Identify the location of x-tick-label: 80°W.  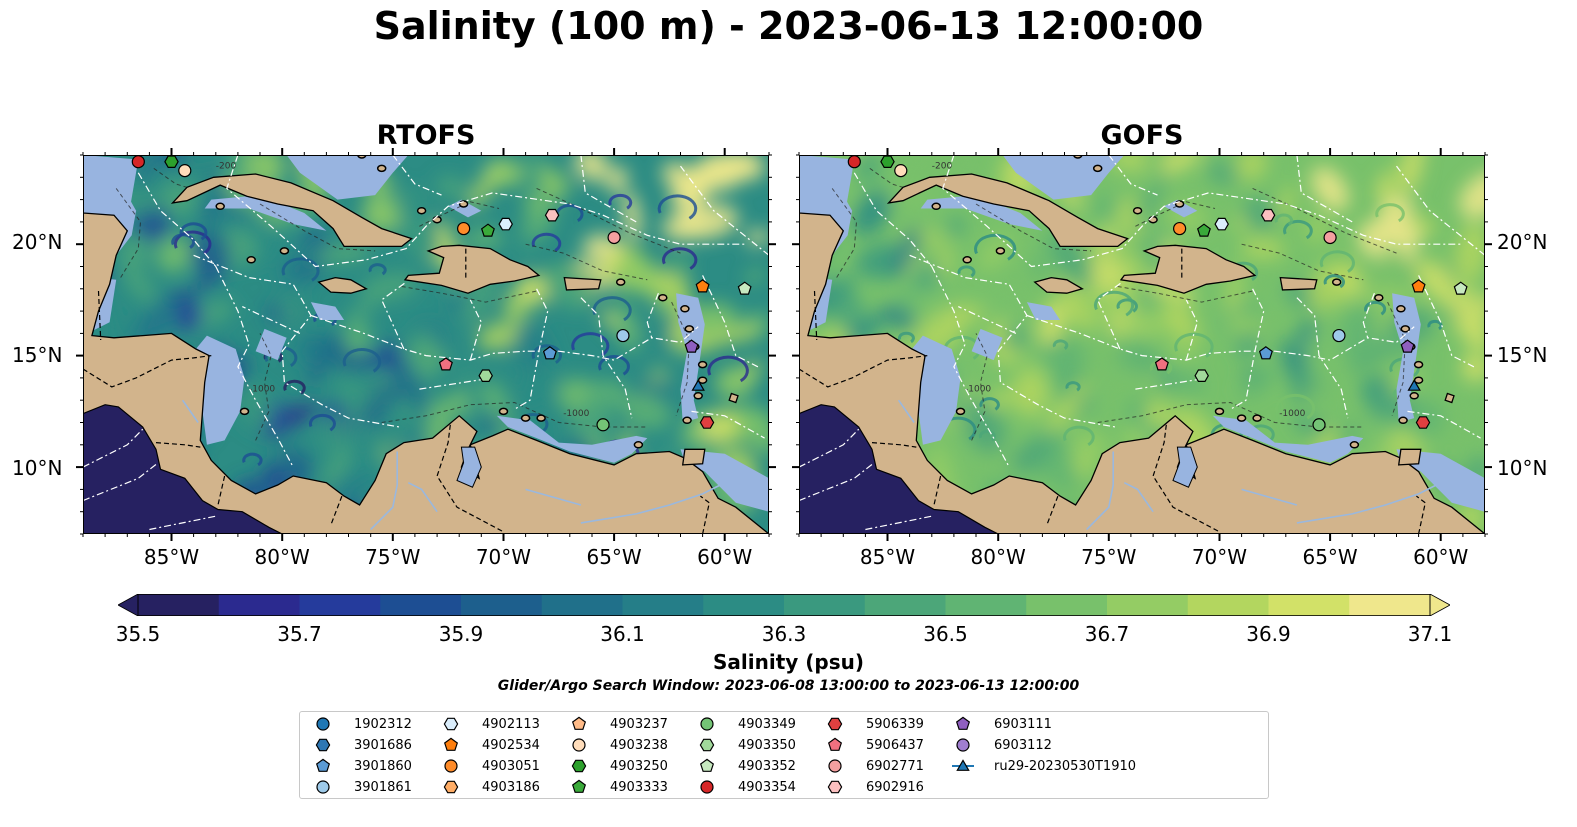
(282, 557).